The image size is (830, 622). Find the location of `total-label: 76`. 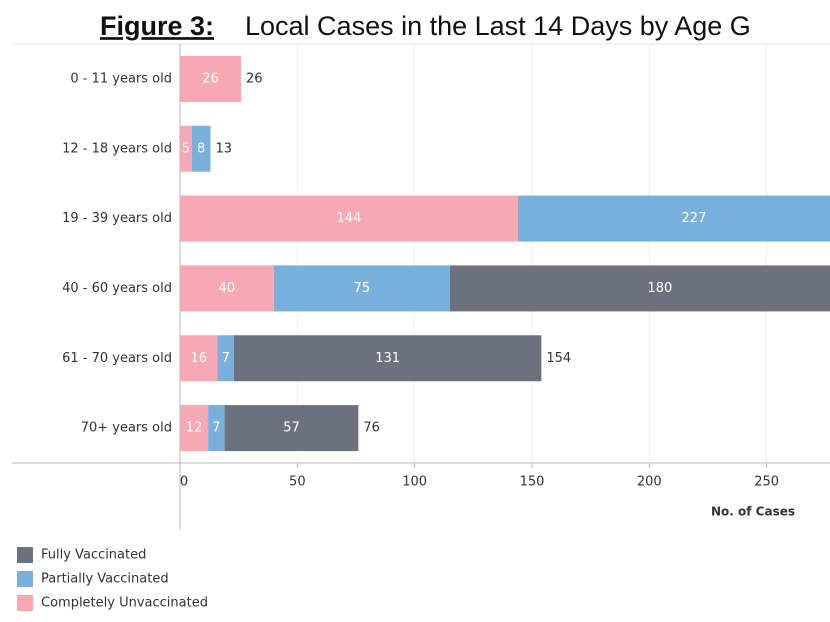

total-label: 76 is located at coordinates (371, 428).